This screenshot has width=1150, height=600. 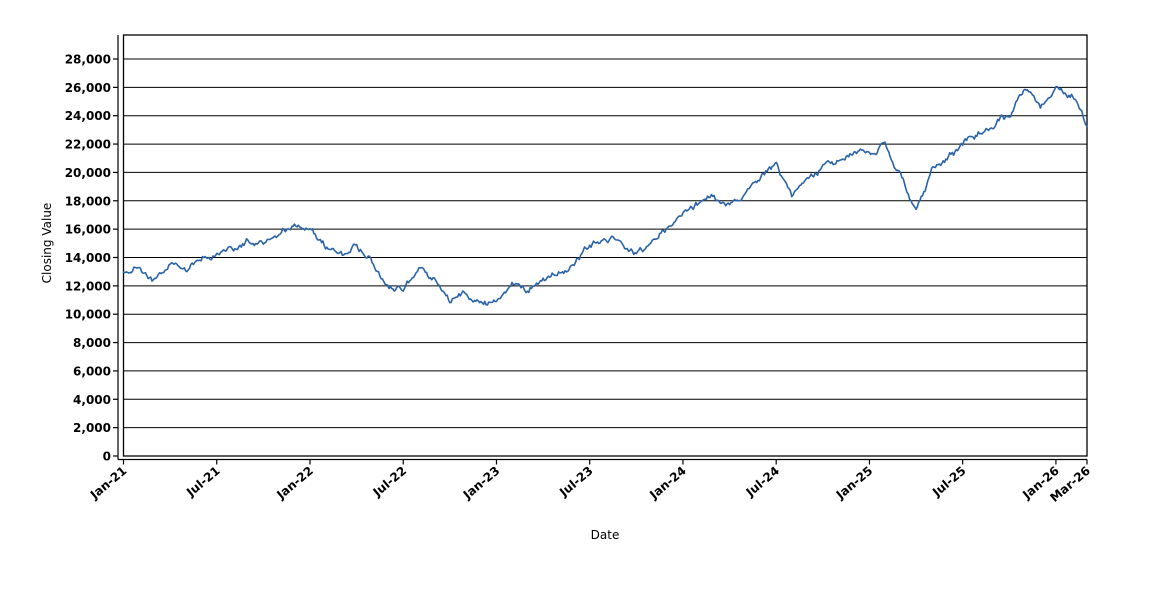 I want to click on y-tick-label: 0, so click(x=107, y=457).